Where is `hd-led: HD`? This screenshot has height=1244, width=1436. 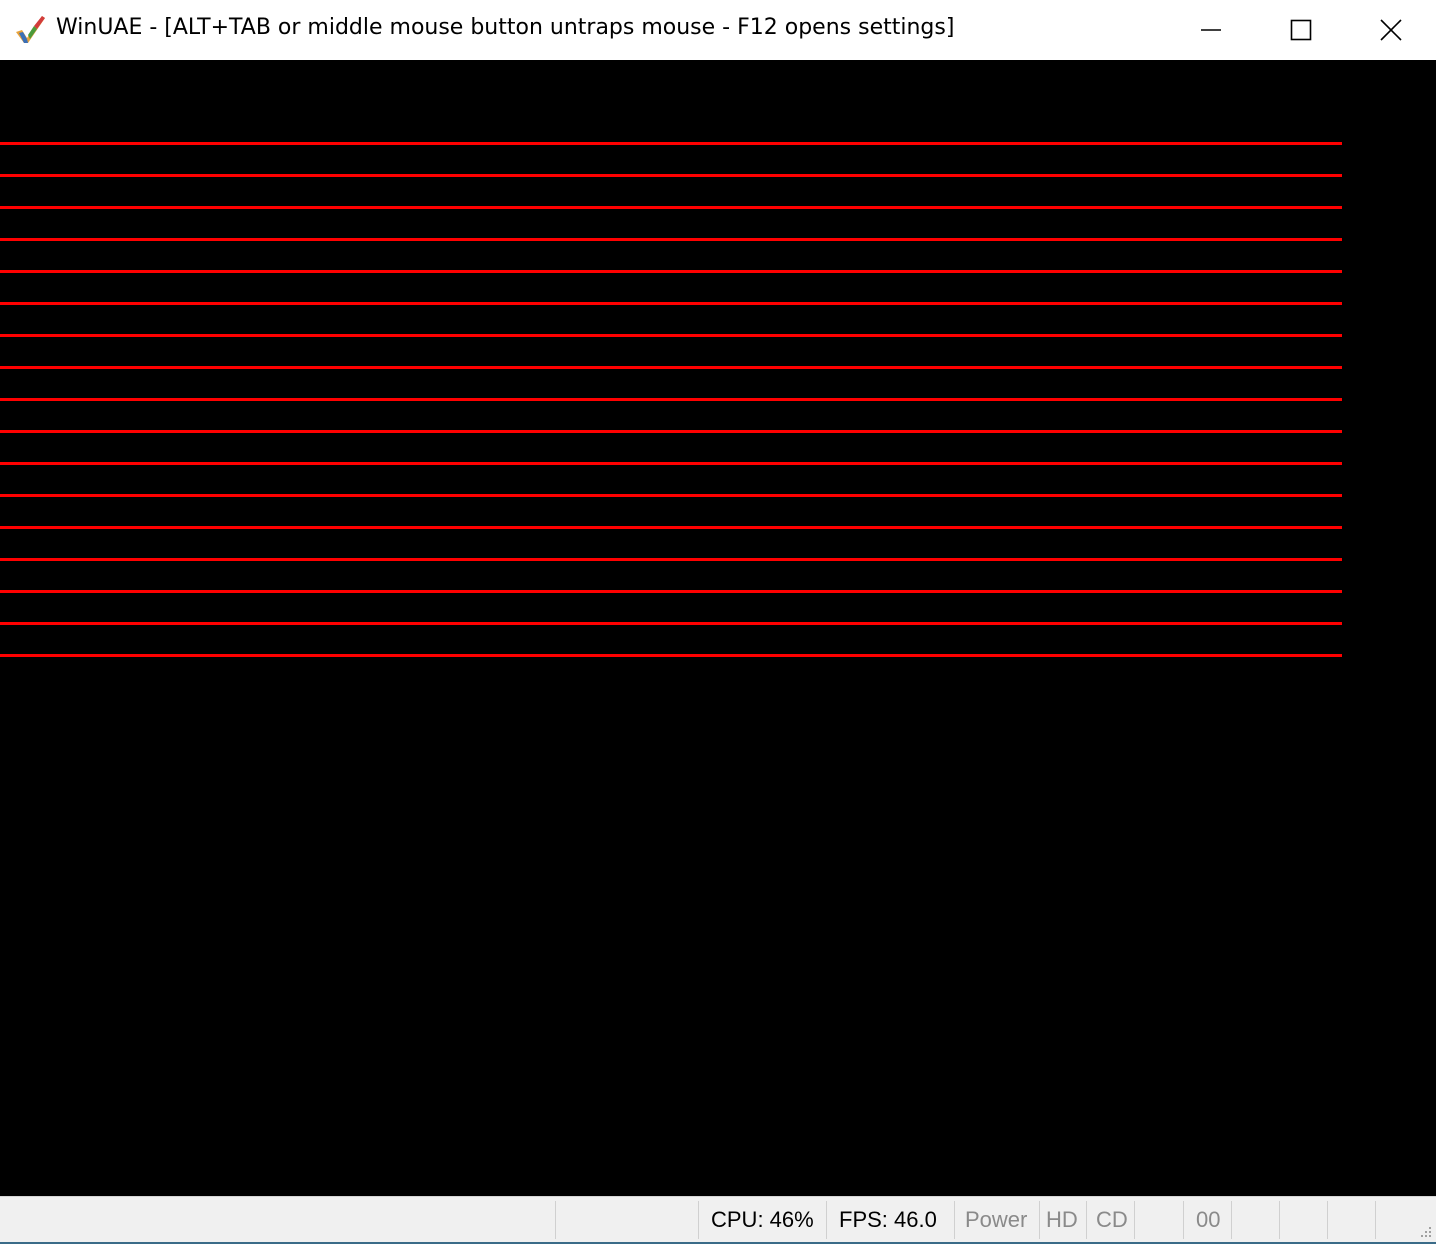
hd-led: HD is located at coordinates (1062, 1220).